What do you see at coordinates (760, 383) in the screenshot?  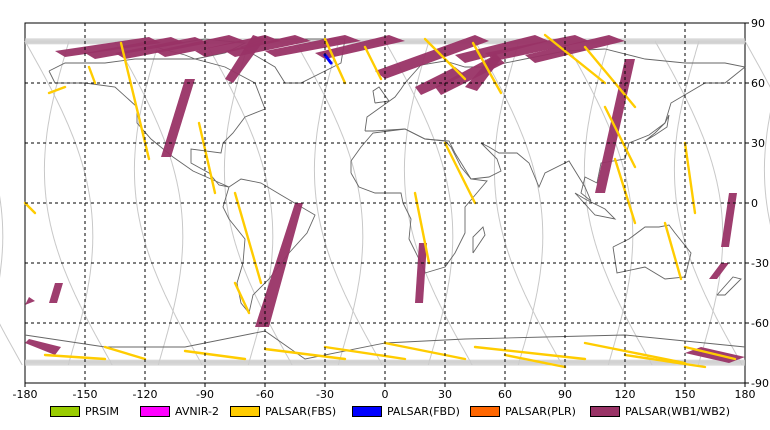 I see `y-tick-label: -90` at bounding box center [760, 383].